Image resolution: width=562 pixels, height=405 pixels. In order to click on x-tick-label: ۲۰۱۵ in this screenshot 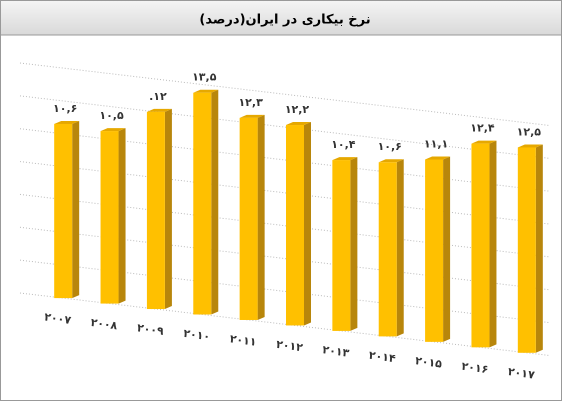, I will do `click(428, 362)`.